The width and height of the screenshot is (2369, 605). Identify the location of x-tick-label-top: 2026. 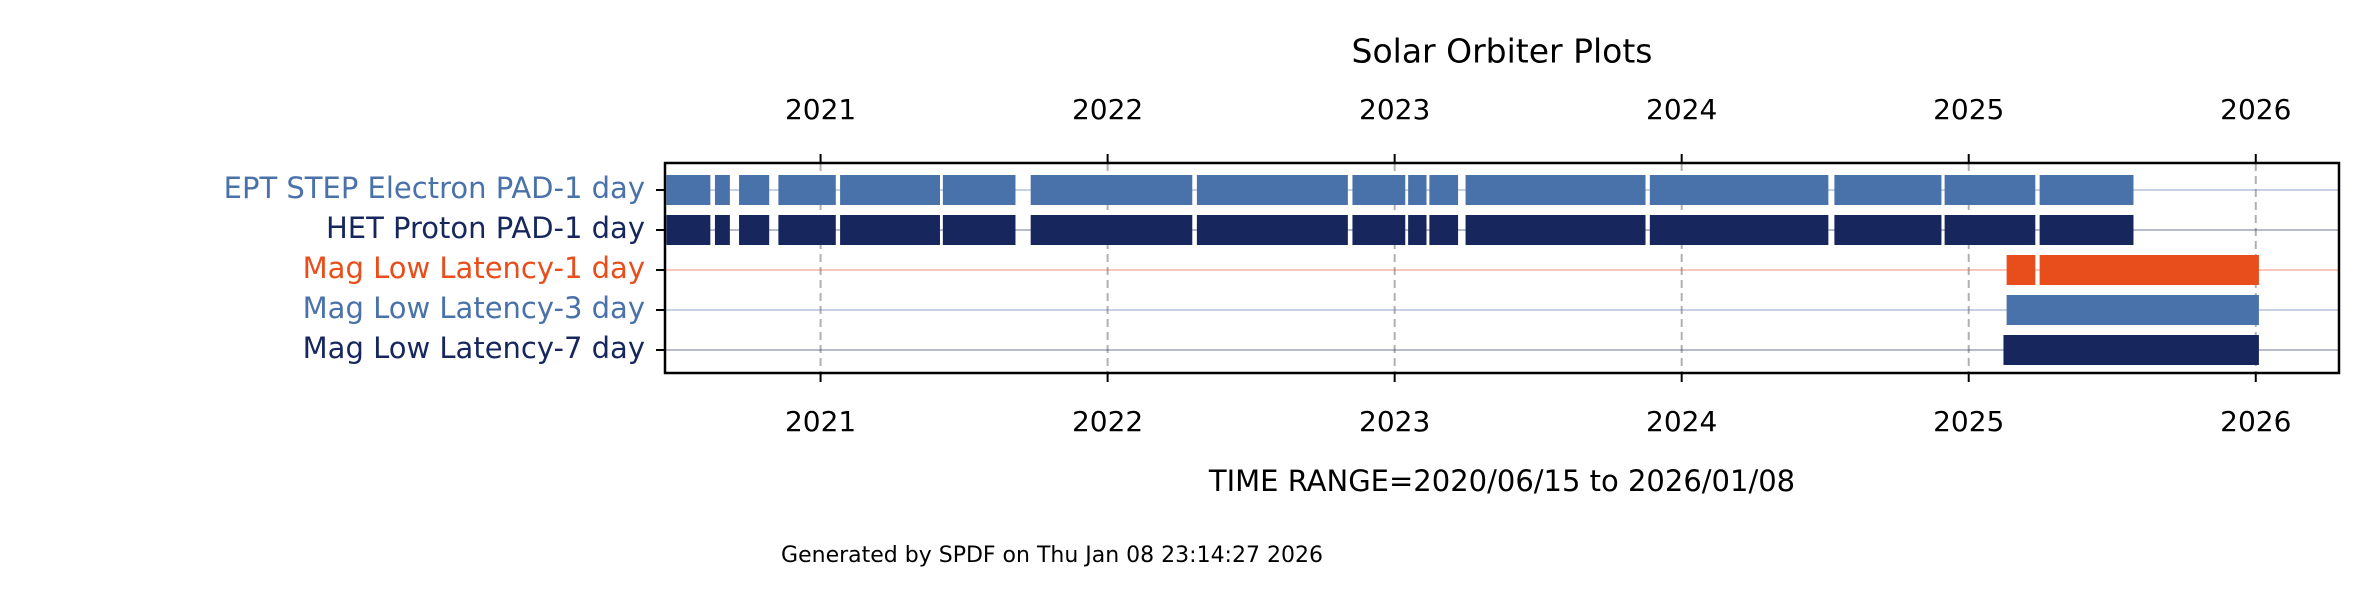
(2255, 109).